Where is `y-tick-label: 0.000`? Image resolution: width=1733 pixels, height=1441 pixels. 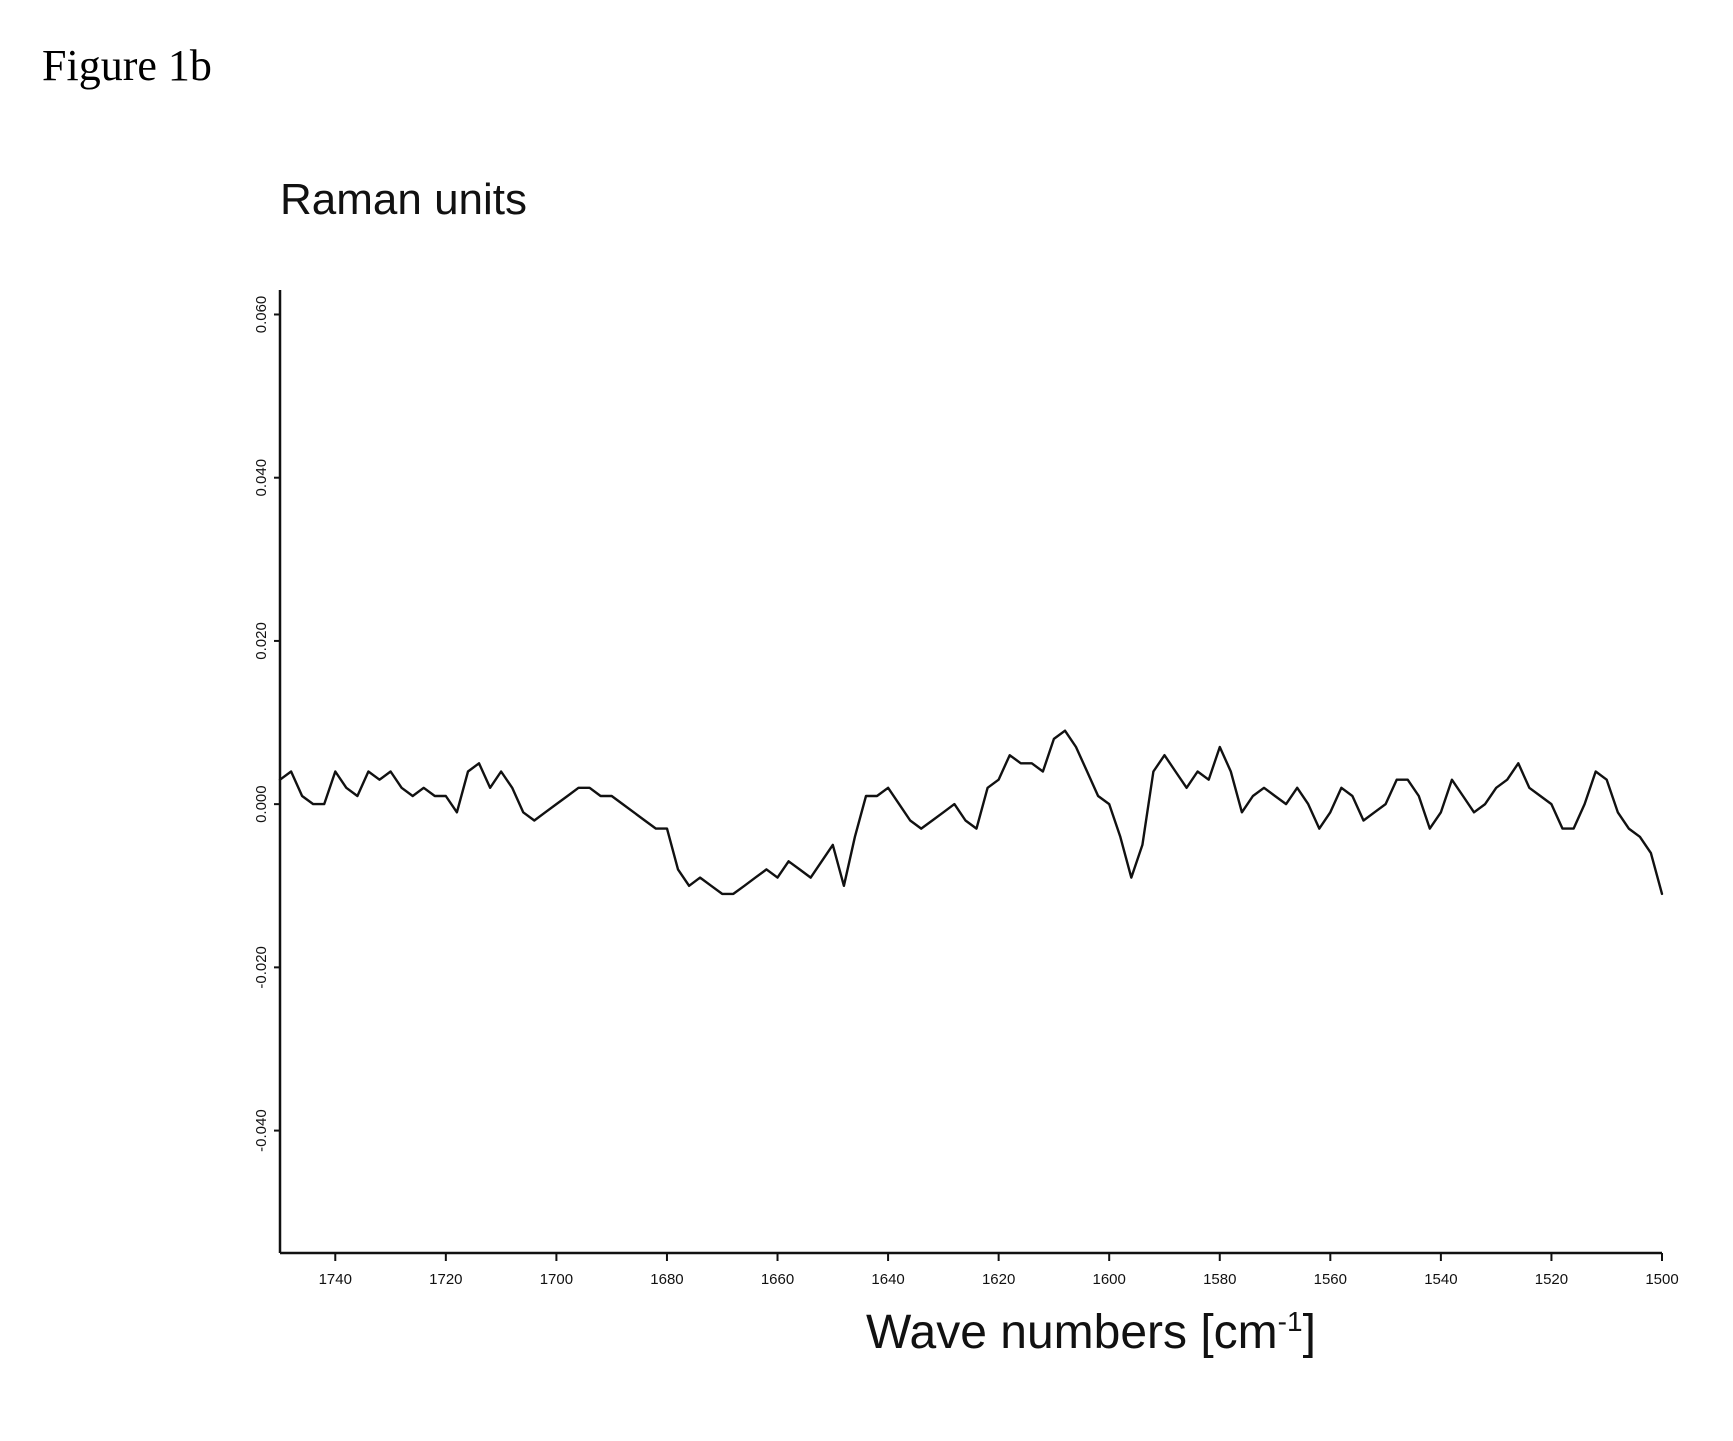 y-tick-label: 0.000 is located at coordinates (261, 804).